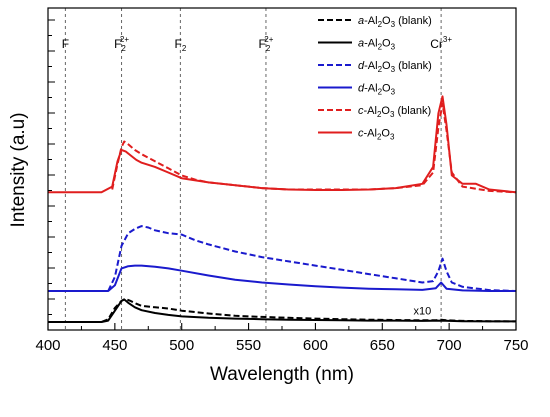 Image resolution: width=550 pixels, height=417 pixels. What do you see at coordinates (315, 345) in the screenshot?
I see `x-tick-label: 600` at bounding box center [315, 345].